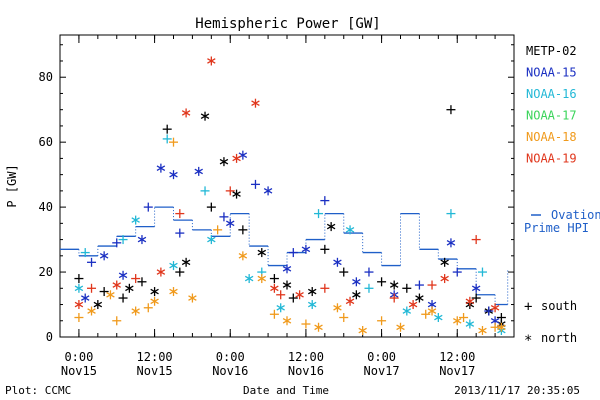  Describe the element at coordinates (551, 159) in the screenshot. I see `legend-entry-noaa-19: NOAA-19` at that location.